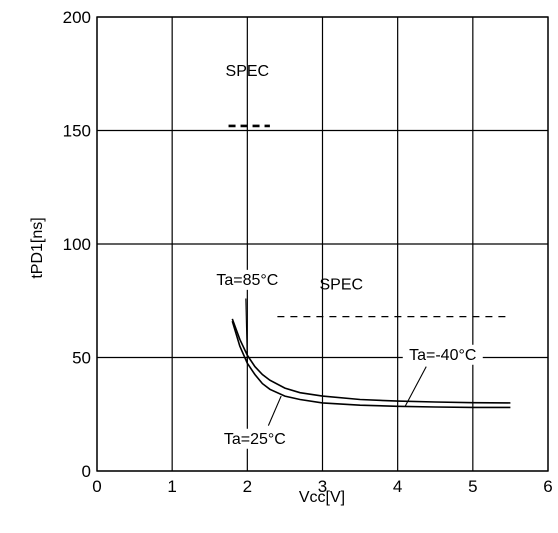 The image size is (558, 533). I want to click on x-tick-label: 6, so click(547, 486).